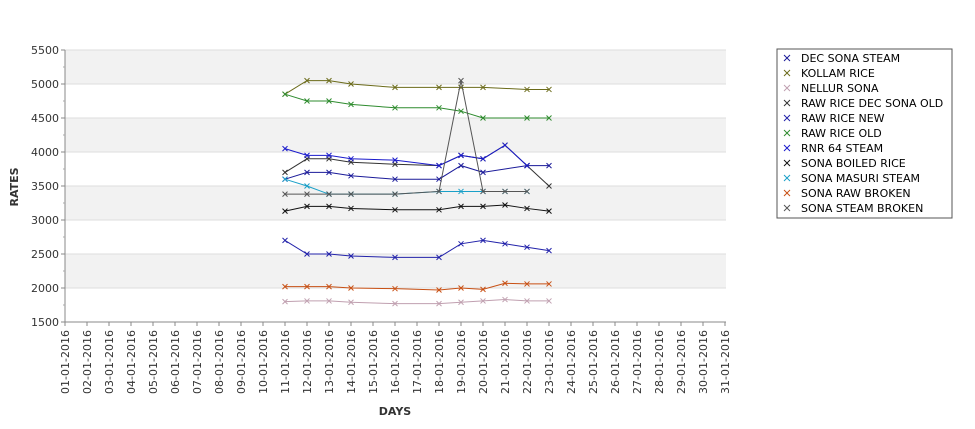 The width and height of the screenshot is (975, 429). I want to click on legend-label: RNR 64 STEAM, so click(842, 148).